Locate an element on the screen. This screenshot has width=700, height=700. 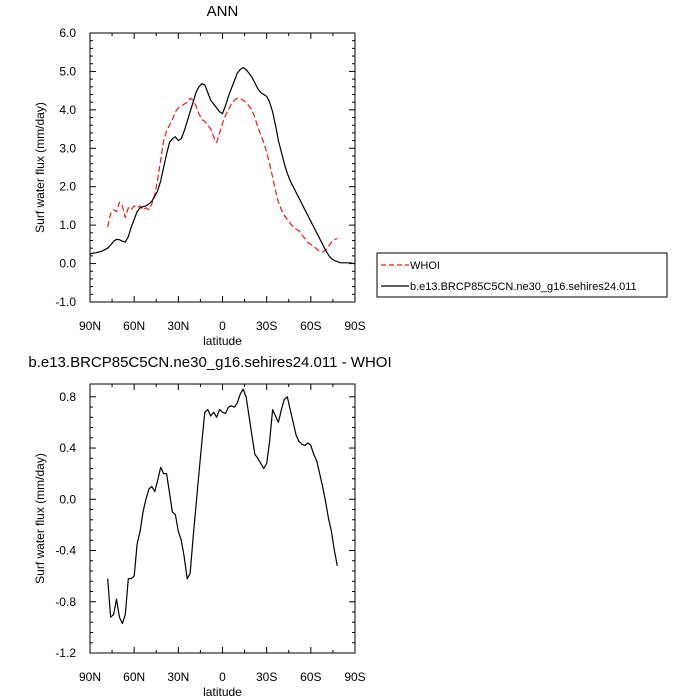
y-tick-label: -0.8 is located at coordinates (65, 602).